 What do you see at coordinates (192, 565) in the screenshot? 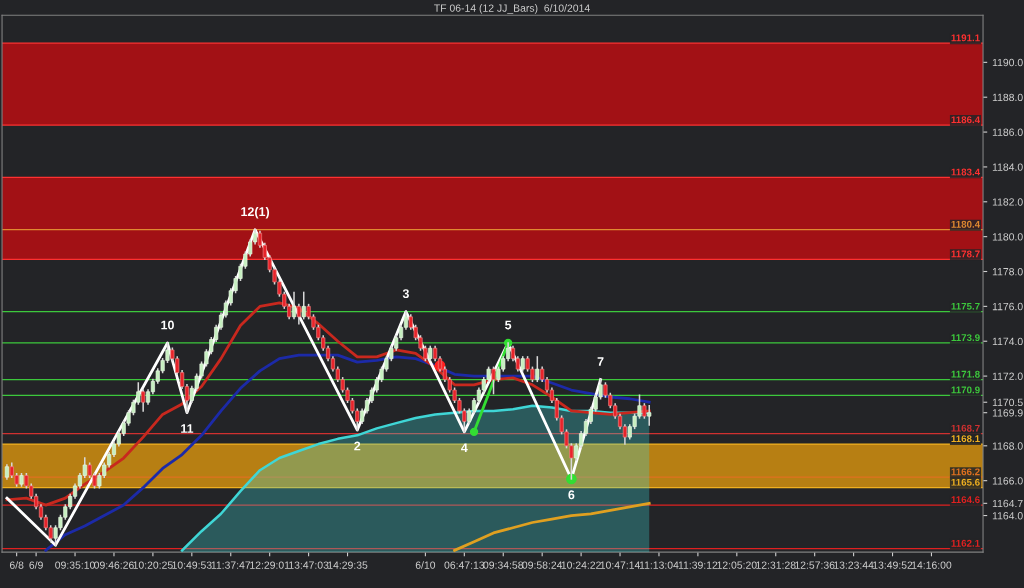
I see `x-tick-label: 10:49:53` at bounding box center [192, 565].